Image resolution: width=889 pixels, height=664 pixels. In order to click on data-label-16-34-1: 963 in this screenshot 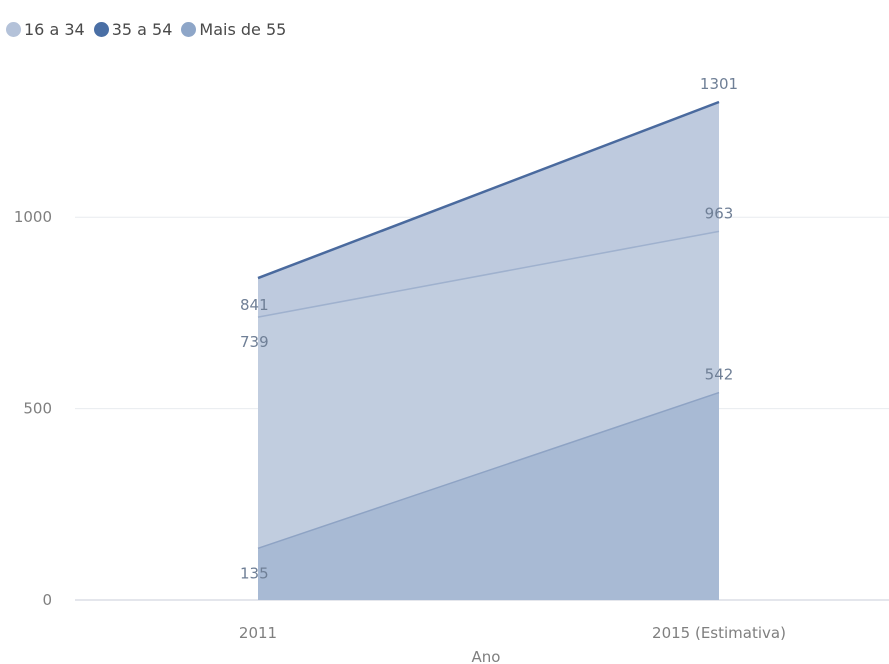, I will do `click(719, 213)`.